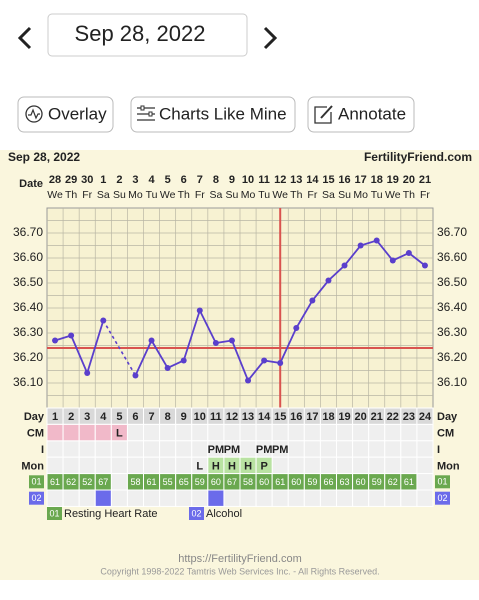 The width and height of the screenshot is (479, 600). Describe the element at coordinates (248, 417) in the screenshot. I see `cycle-day: 13` at that location.